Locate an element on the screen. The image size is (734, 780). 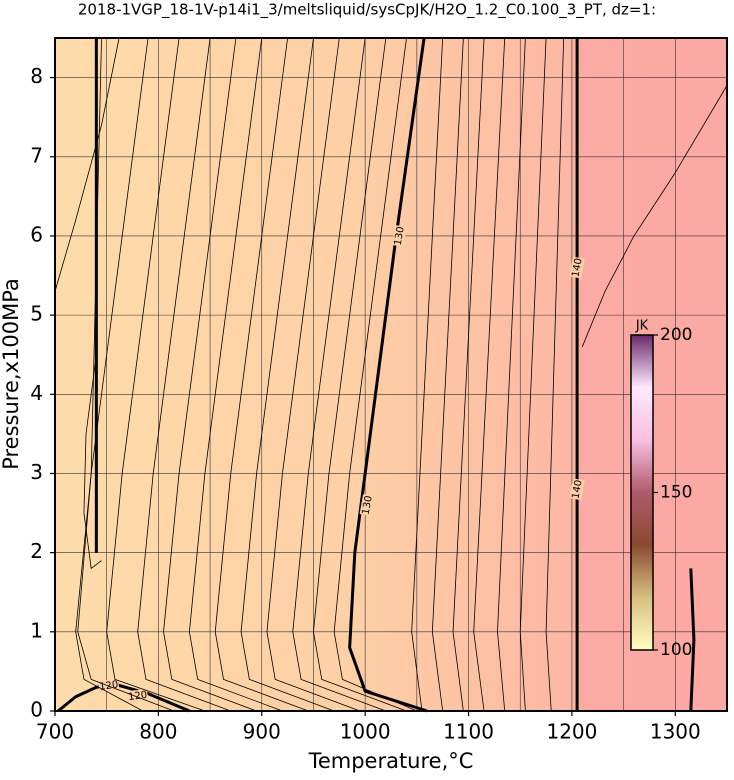
x-tick-label: 900 is located at coordinates (262, 732).